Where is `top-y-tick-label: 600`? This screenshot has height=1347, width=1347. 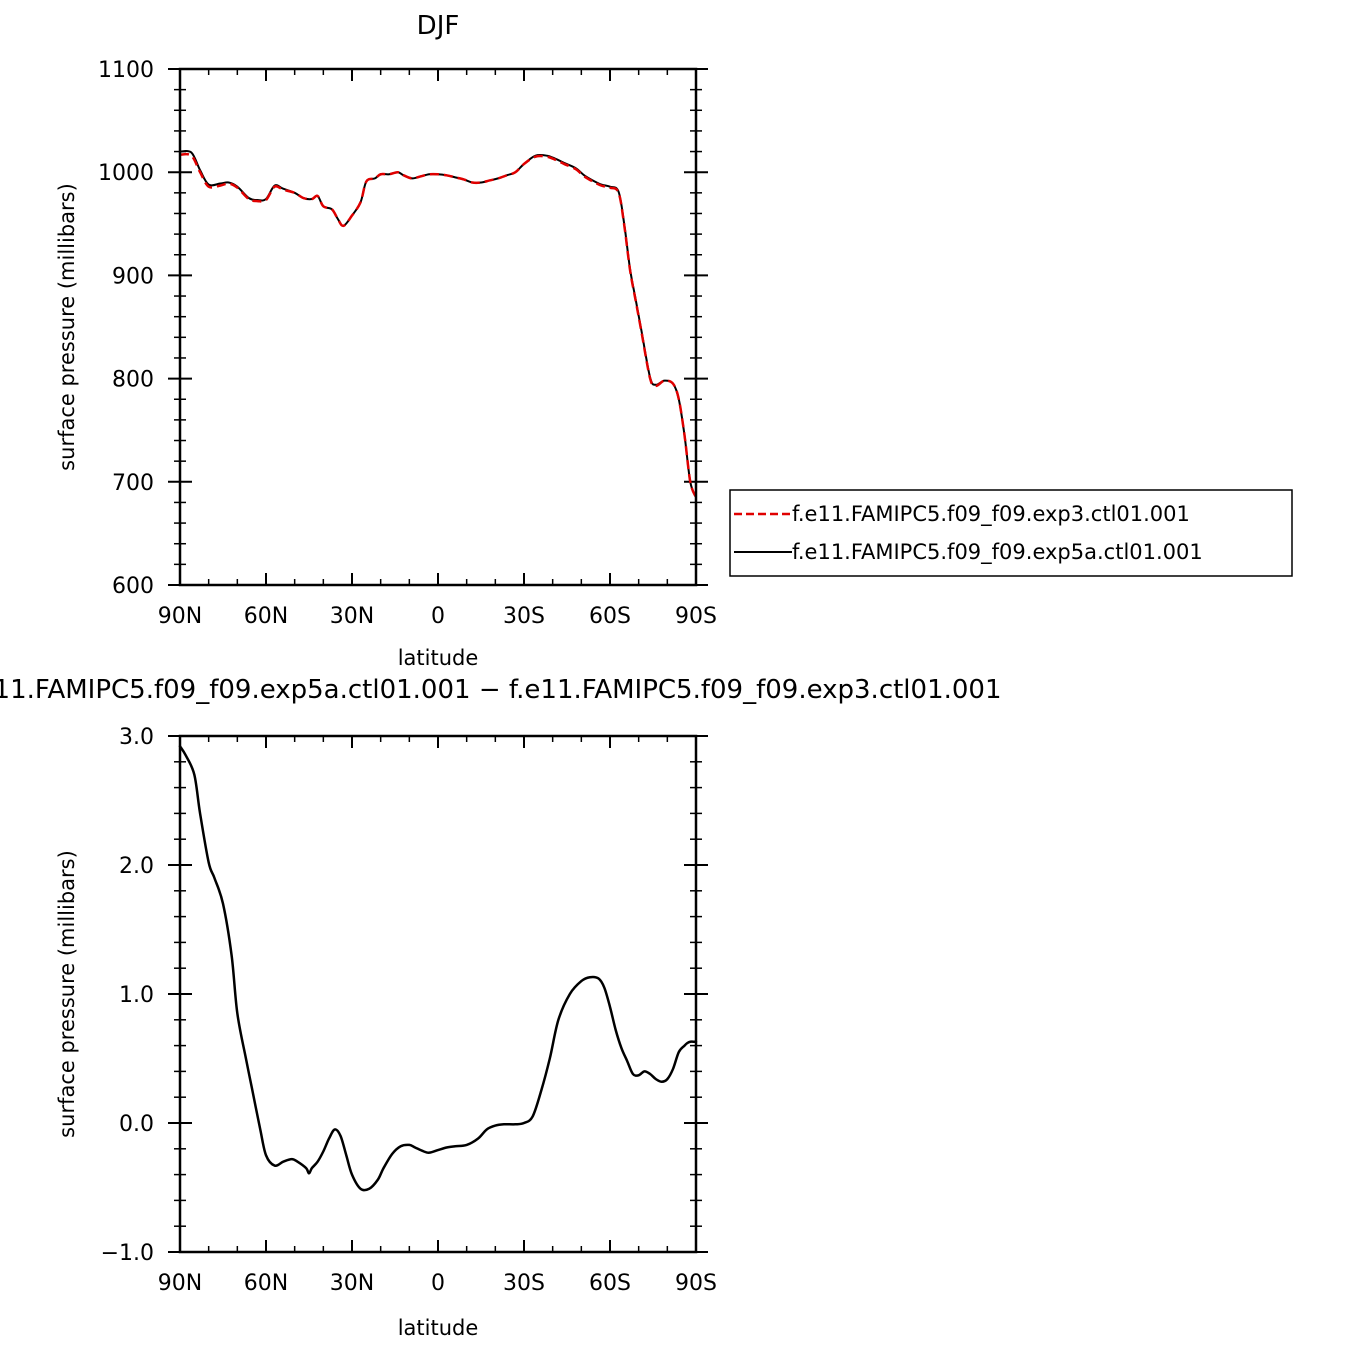
top-y-tick-label: 600 is located at coordinates (133, 586).